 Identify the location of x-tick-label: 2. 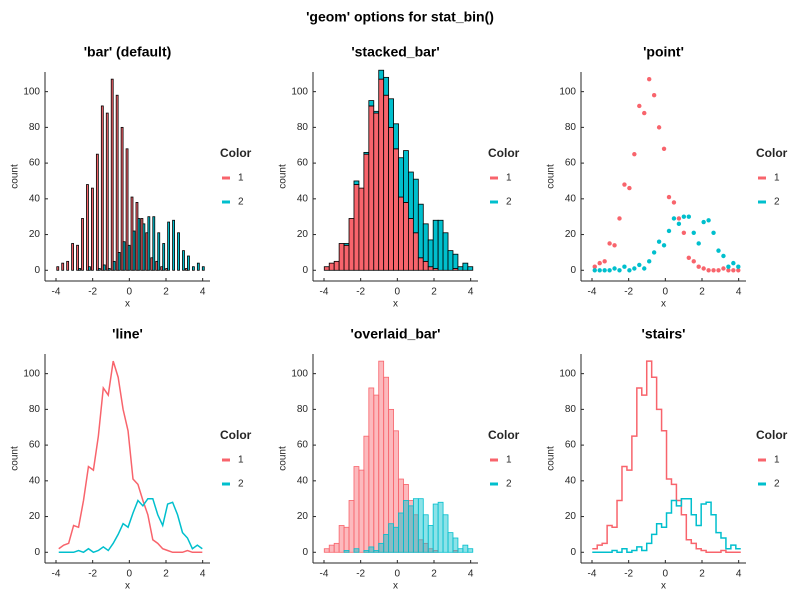
(434, 292).